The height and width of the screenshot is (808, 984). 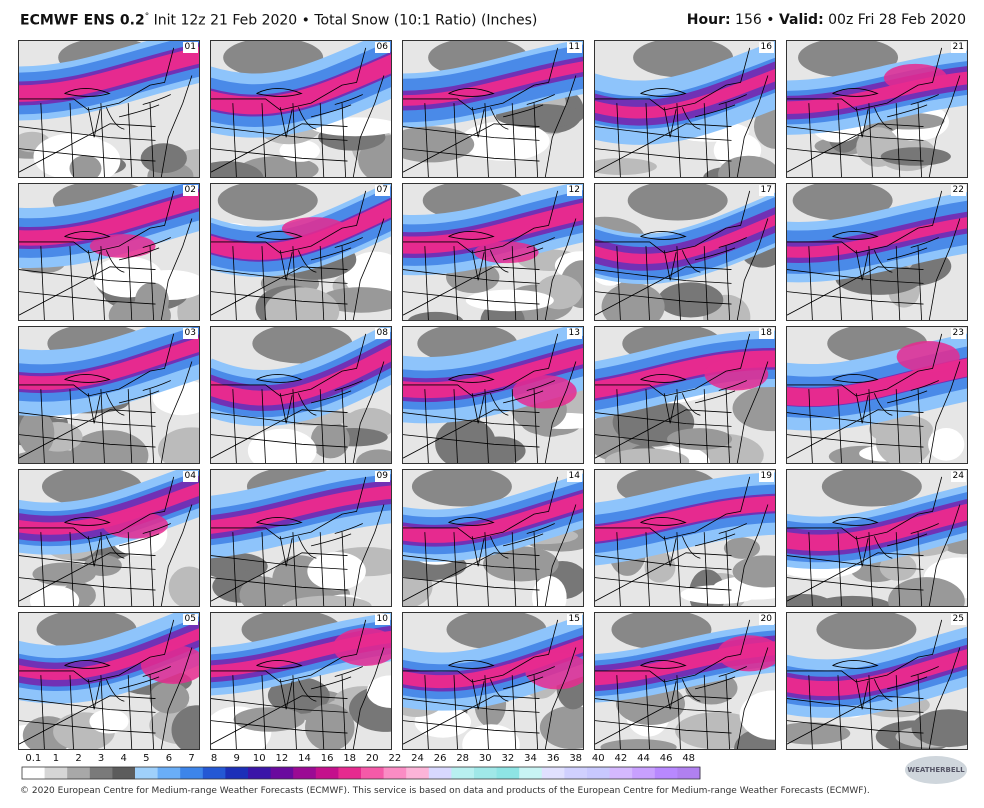 What do you see at coordinates (382, 47) in the screenshot?
I see `member-number: 06` at bounding box center [382, 47].